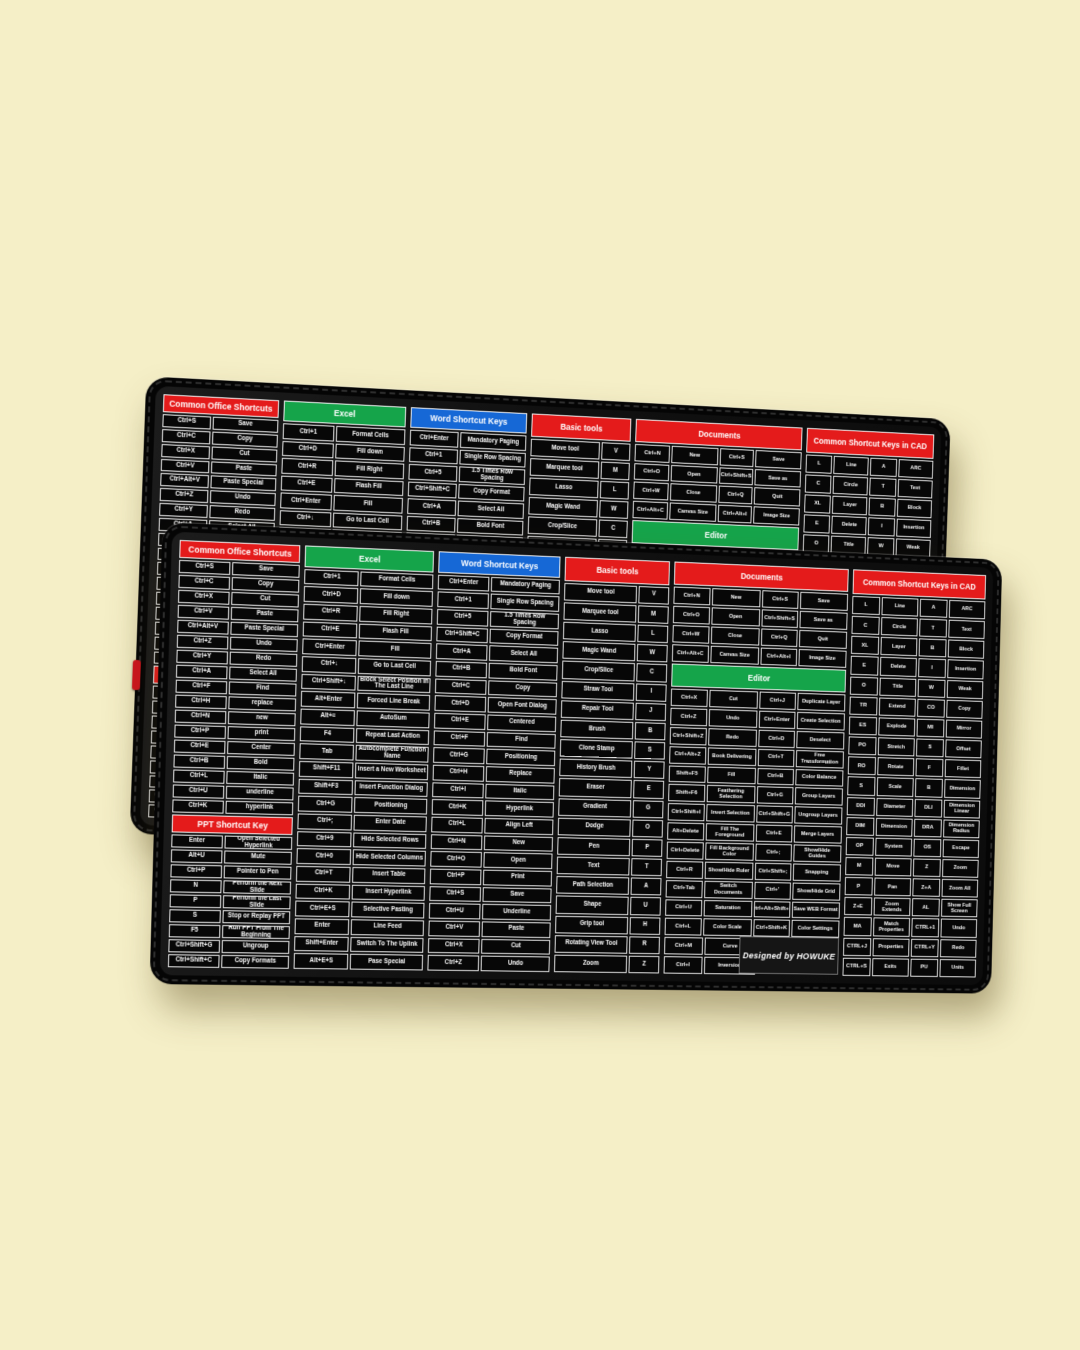 This screenshot has height=1350, width=1080. Describe the element at coordinates (388, 910) in the screenshot. I see `shortcut-label: Selective Pasting` at that location.